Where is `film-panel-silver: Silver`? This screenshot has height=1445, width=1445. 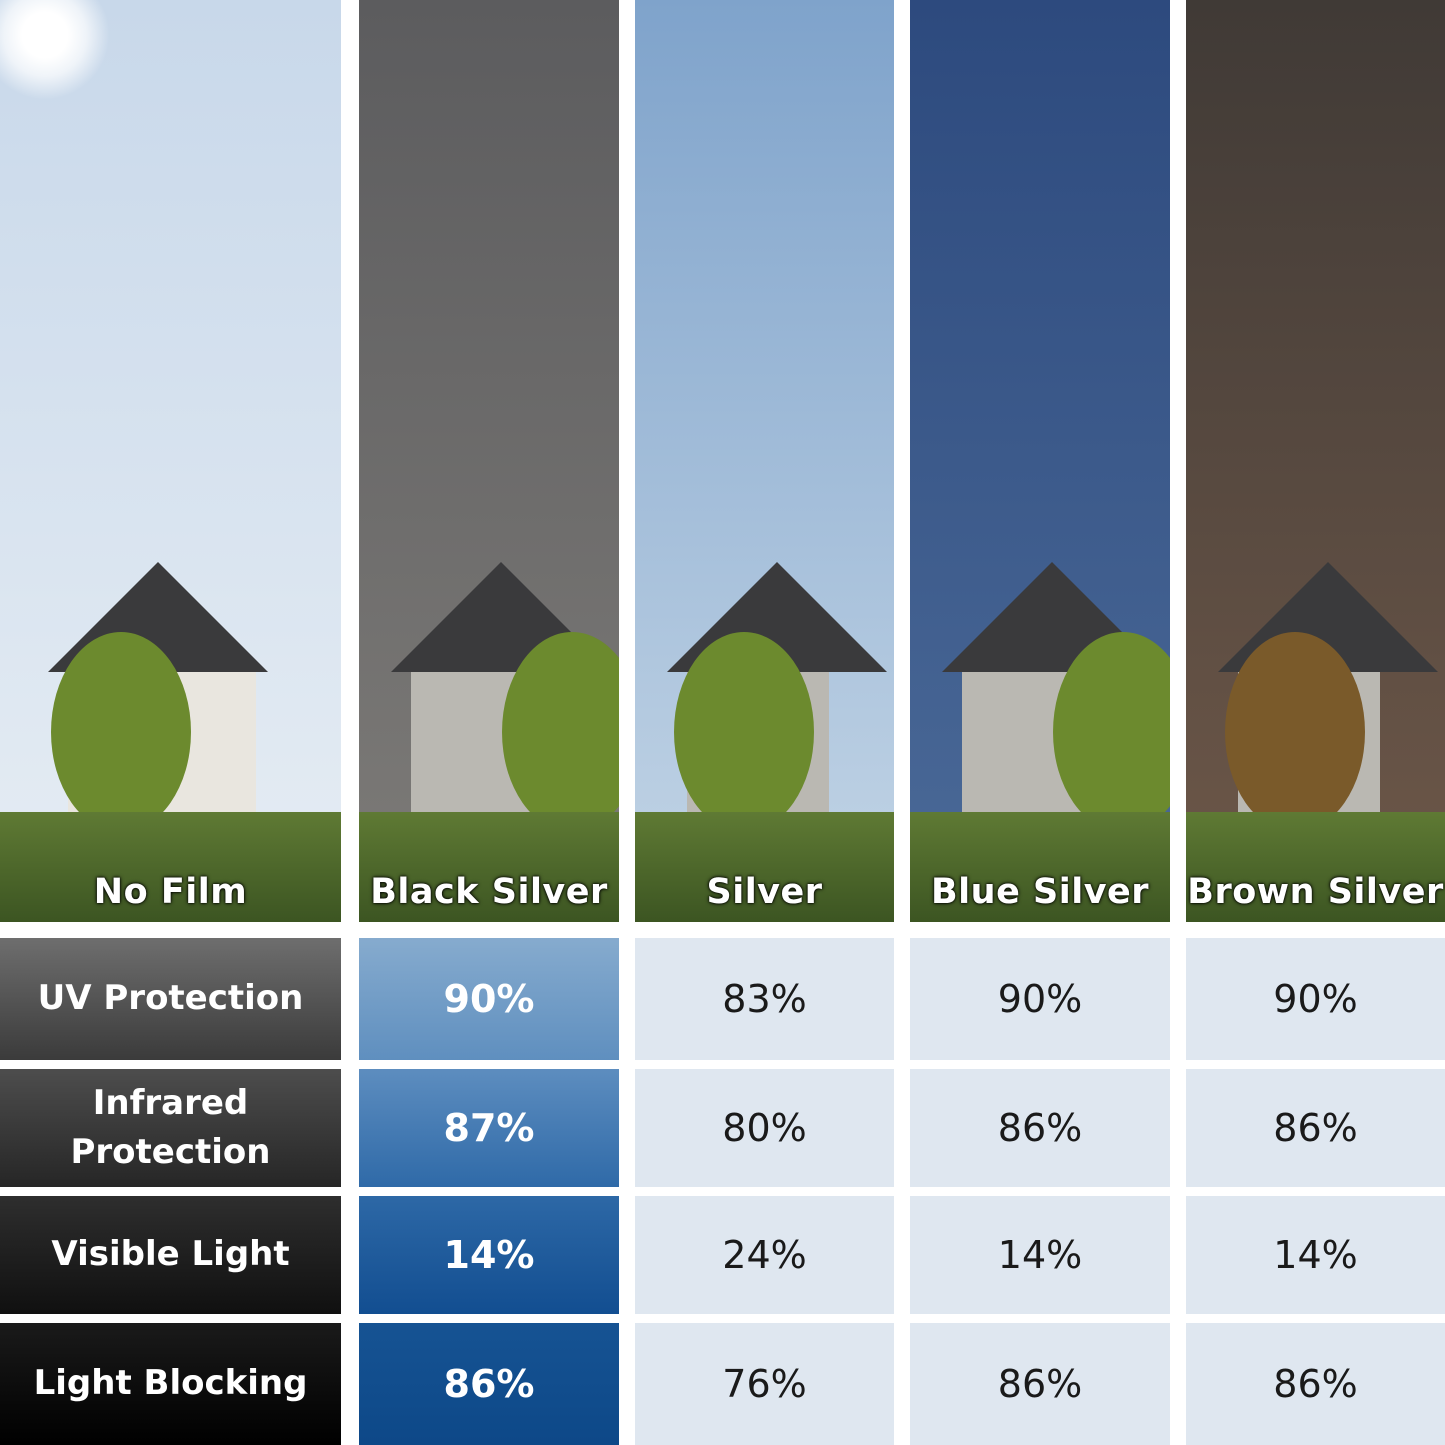 film-panel-silver: Silver is located at coordinates (764, 461).